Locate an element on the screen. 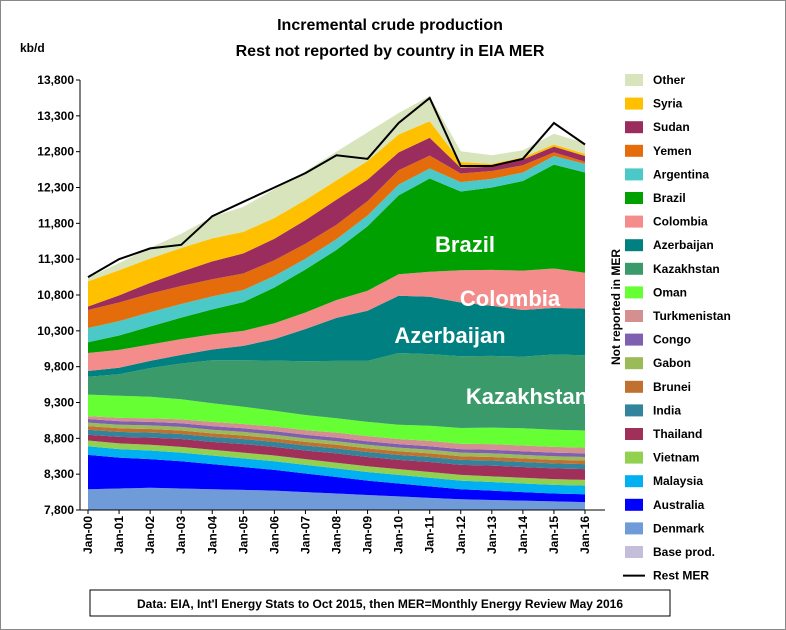 The width and height of the screenshot is (786, 630). y-tick-label: 12,800 is located at coordinates (55, 152).